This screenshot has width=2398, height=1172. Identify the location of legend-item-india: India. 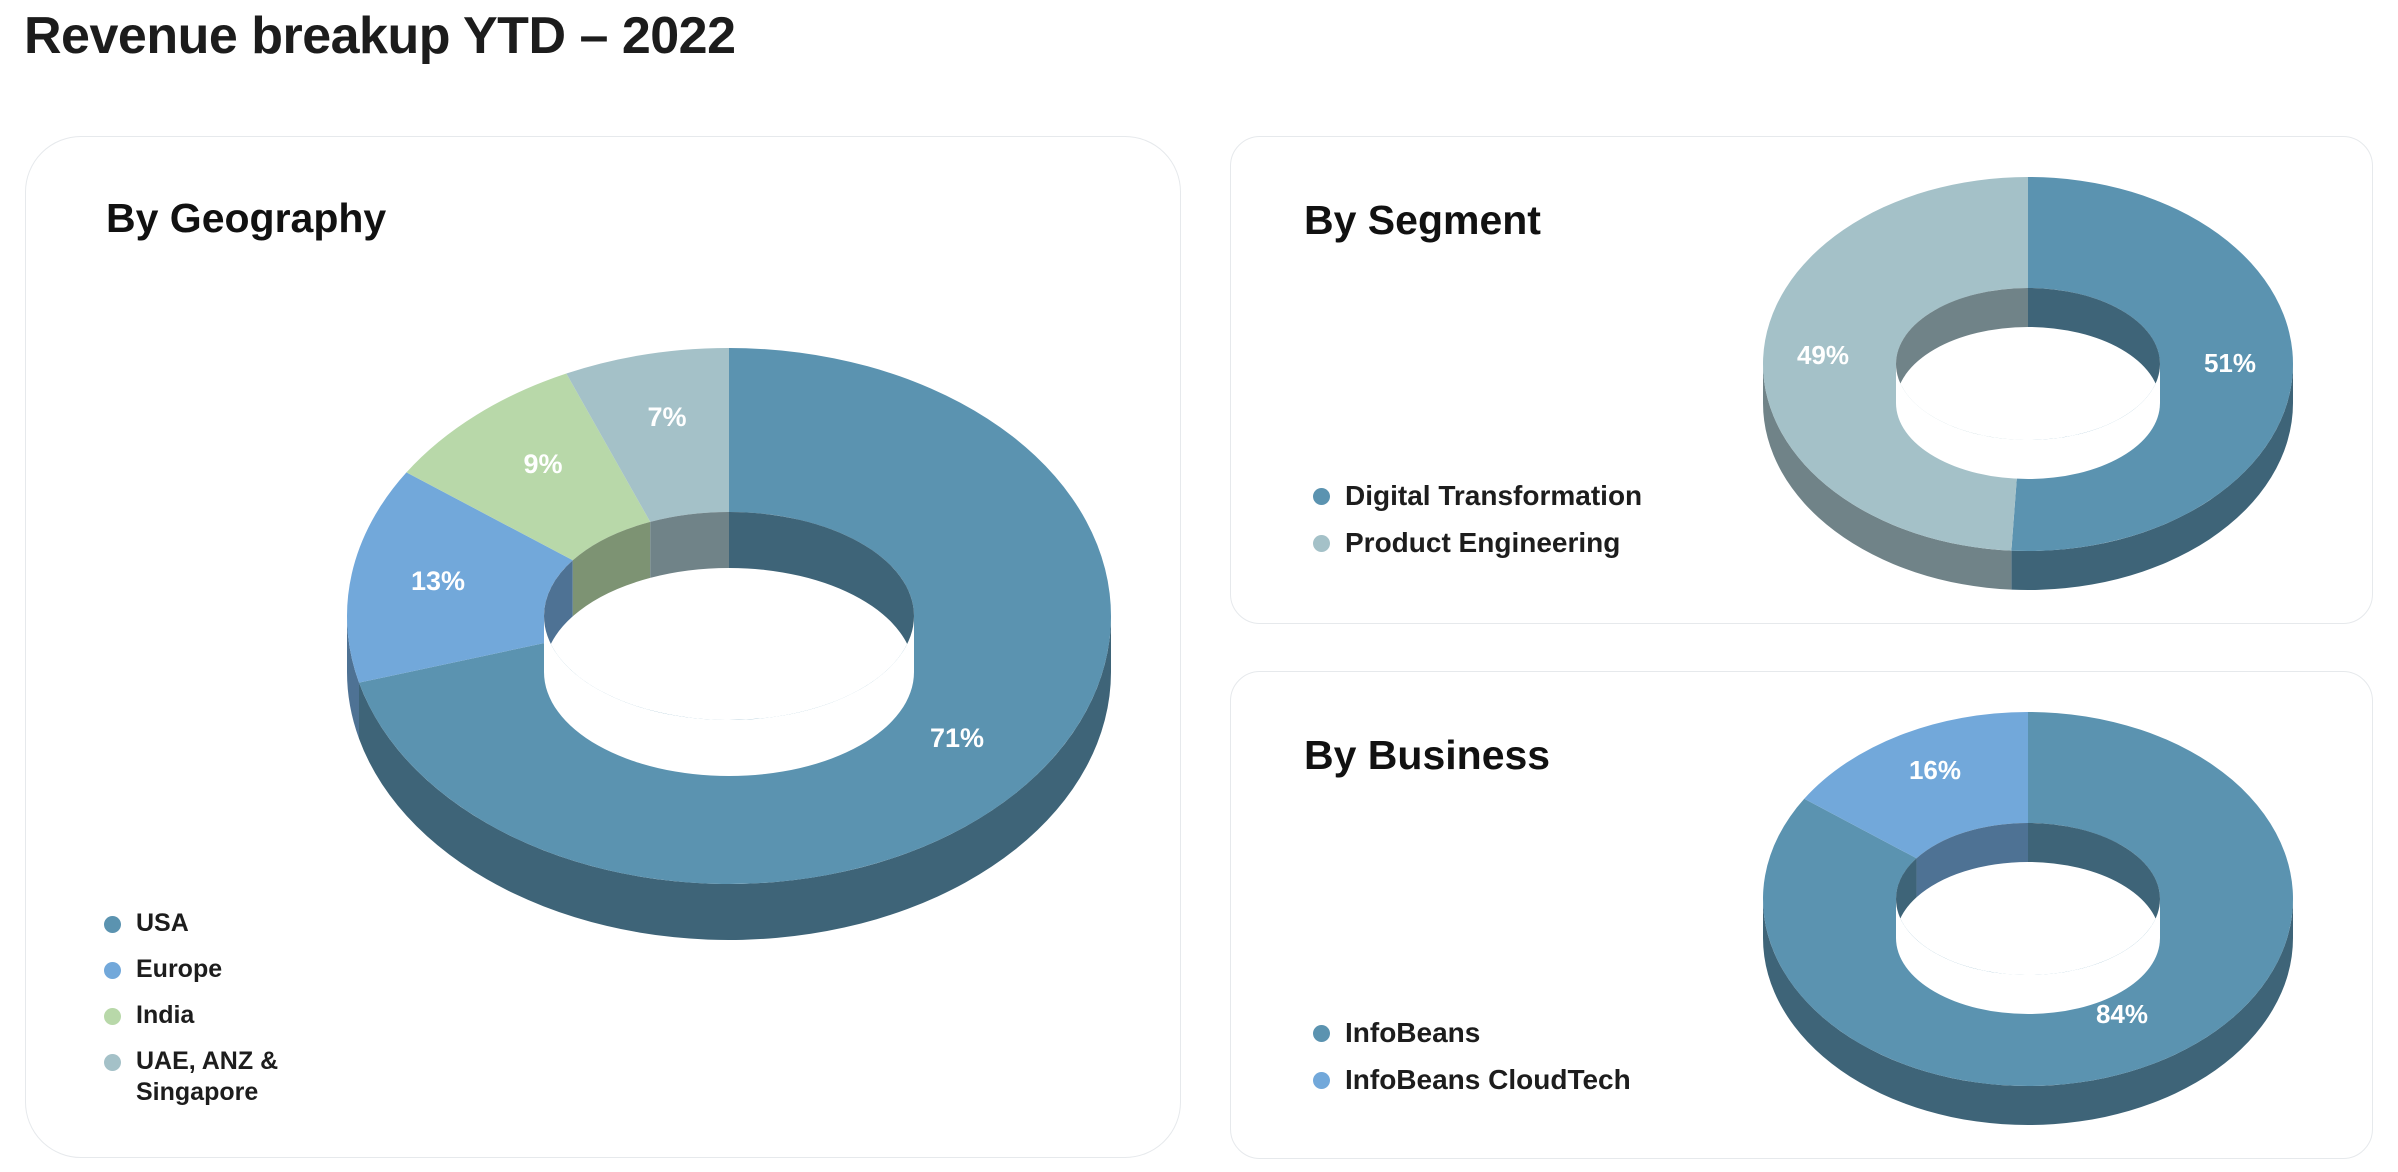
(235, 1015).